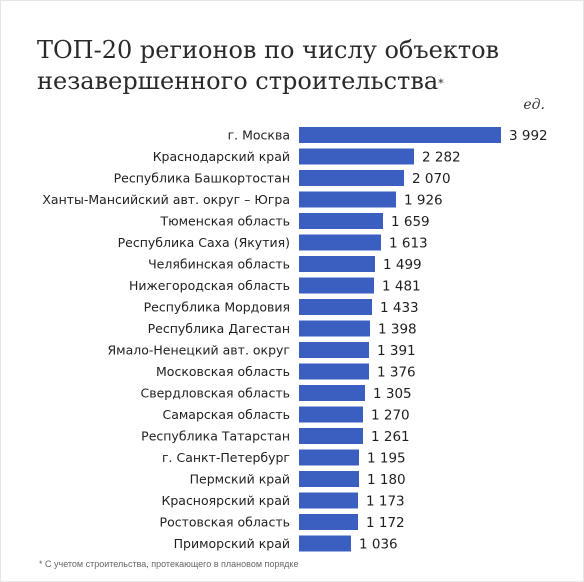  I want to click on value-label: 1 376, so click(396, 373).